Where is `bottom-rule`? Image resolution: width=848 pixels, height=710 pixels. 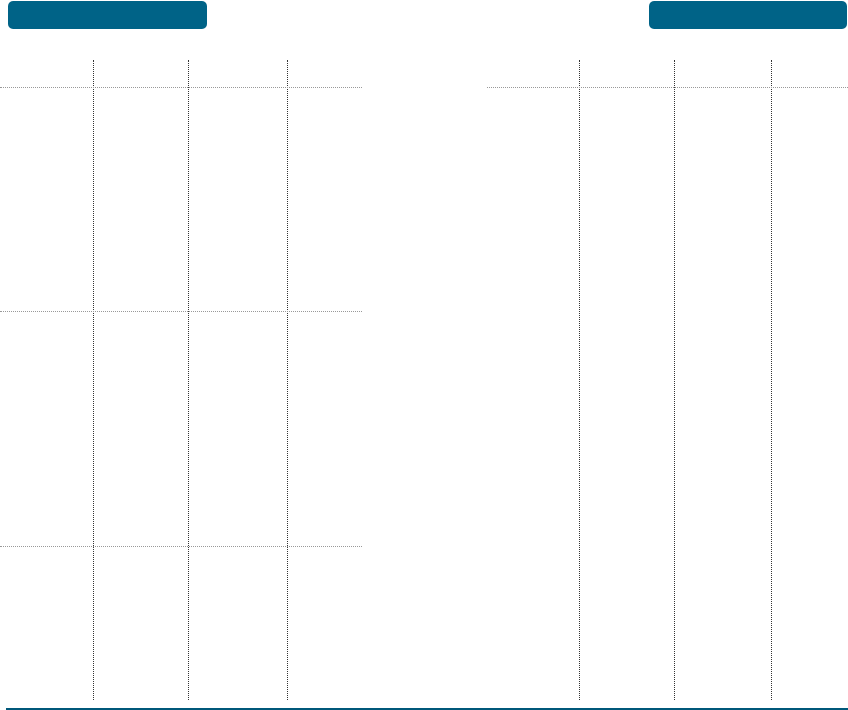 bottom-rule is located at coordinates (427, 709).